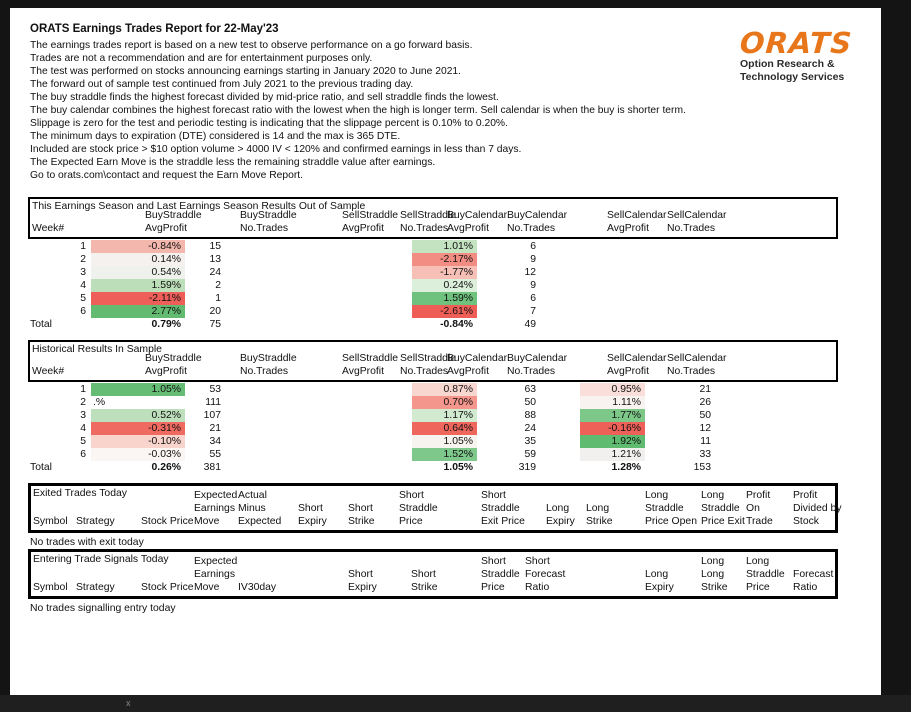 The height and width of the screenshot is (712, 911). Describe the element at coordinates (260, 508) in the screenshot. I see `col-header: Actual Minus Expected` at that location.